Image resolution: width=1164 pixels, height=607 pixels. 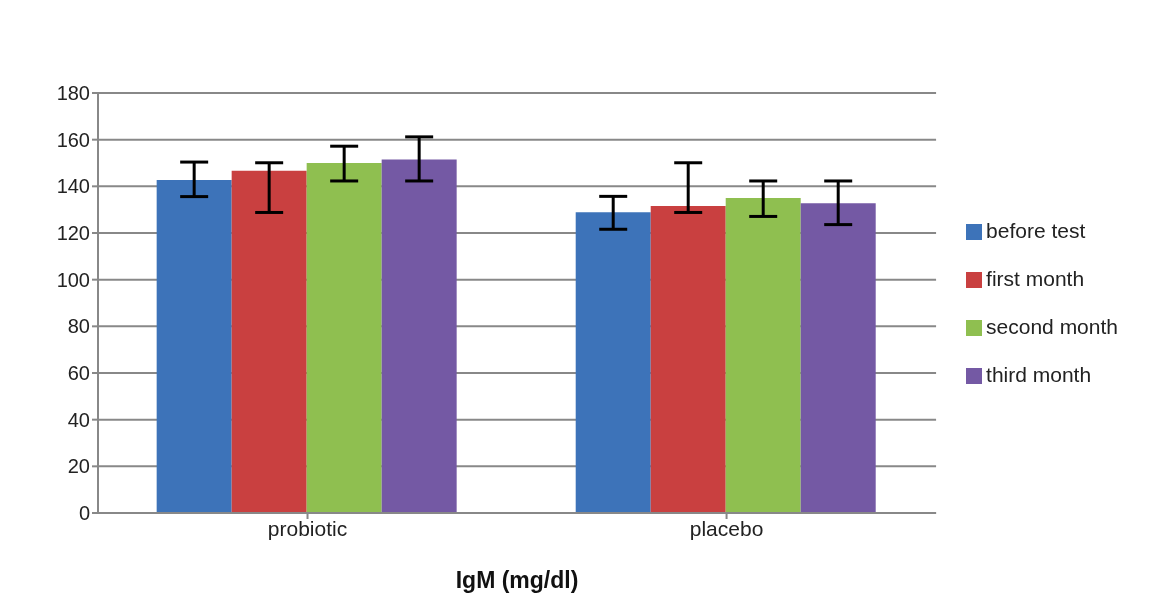 What do you see at coordinates (73, 93) in the screenshot?
I see `y-tick-label: 180` at bounding box center [73, 93].